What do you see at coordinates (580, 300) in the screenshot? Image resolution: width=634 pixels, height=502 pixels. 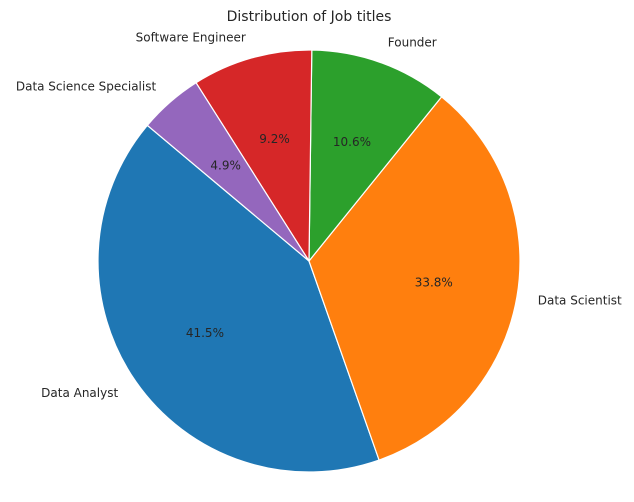 I see `slice-label-data-scientist: Data Scientist` at bounding box center [580, 300].